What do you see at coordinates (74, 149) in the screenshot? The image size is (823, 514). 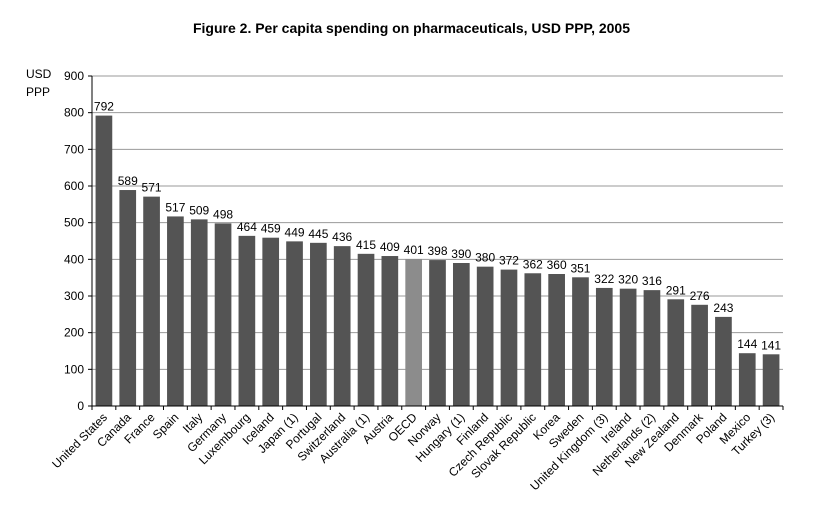 I see `y-tick-label: 700` at bounding box center [74, 149].